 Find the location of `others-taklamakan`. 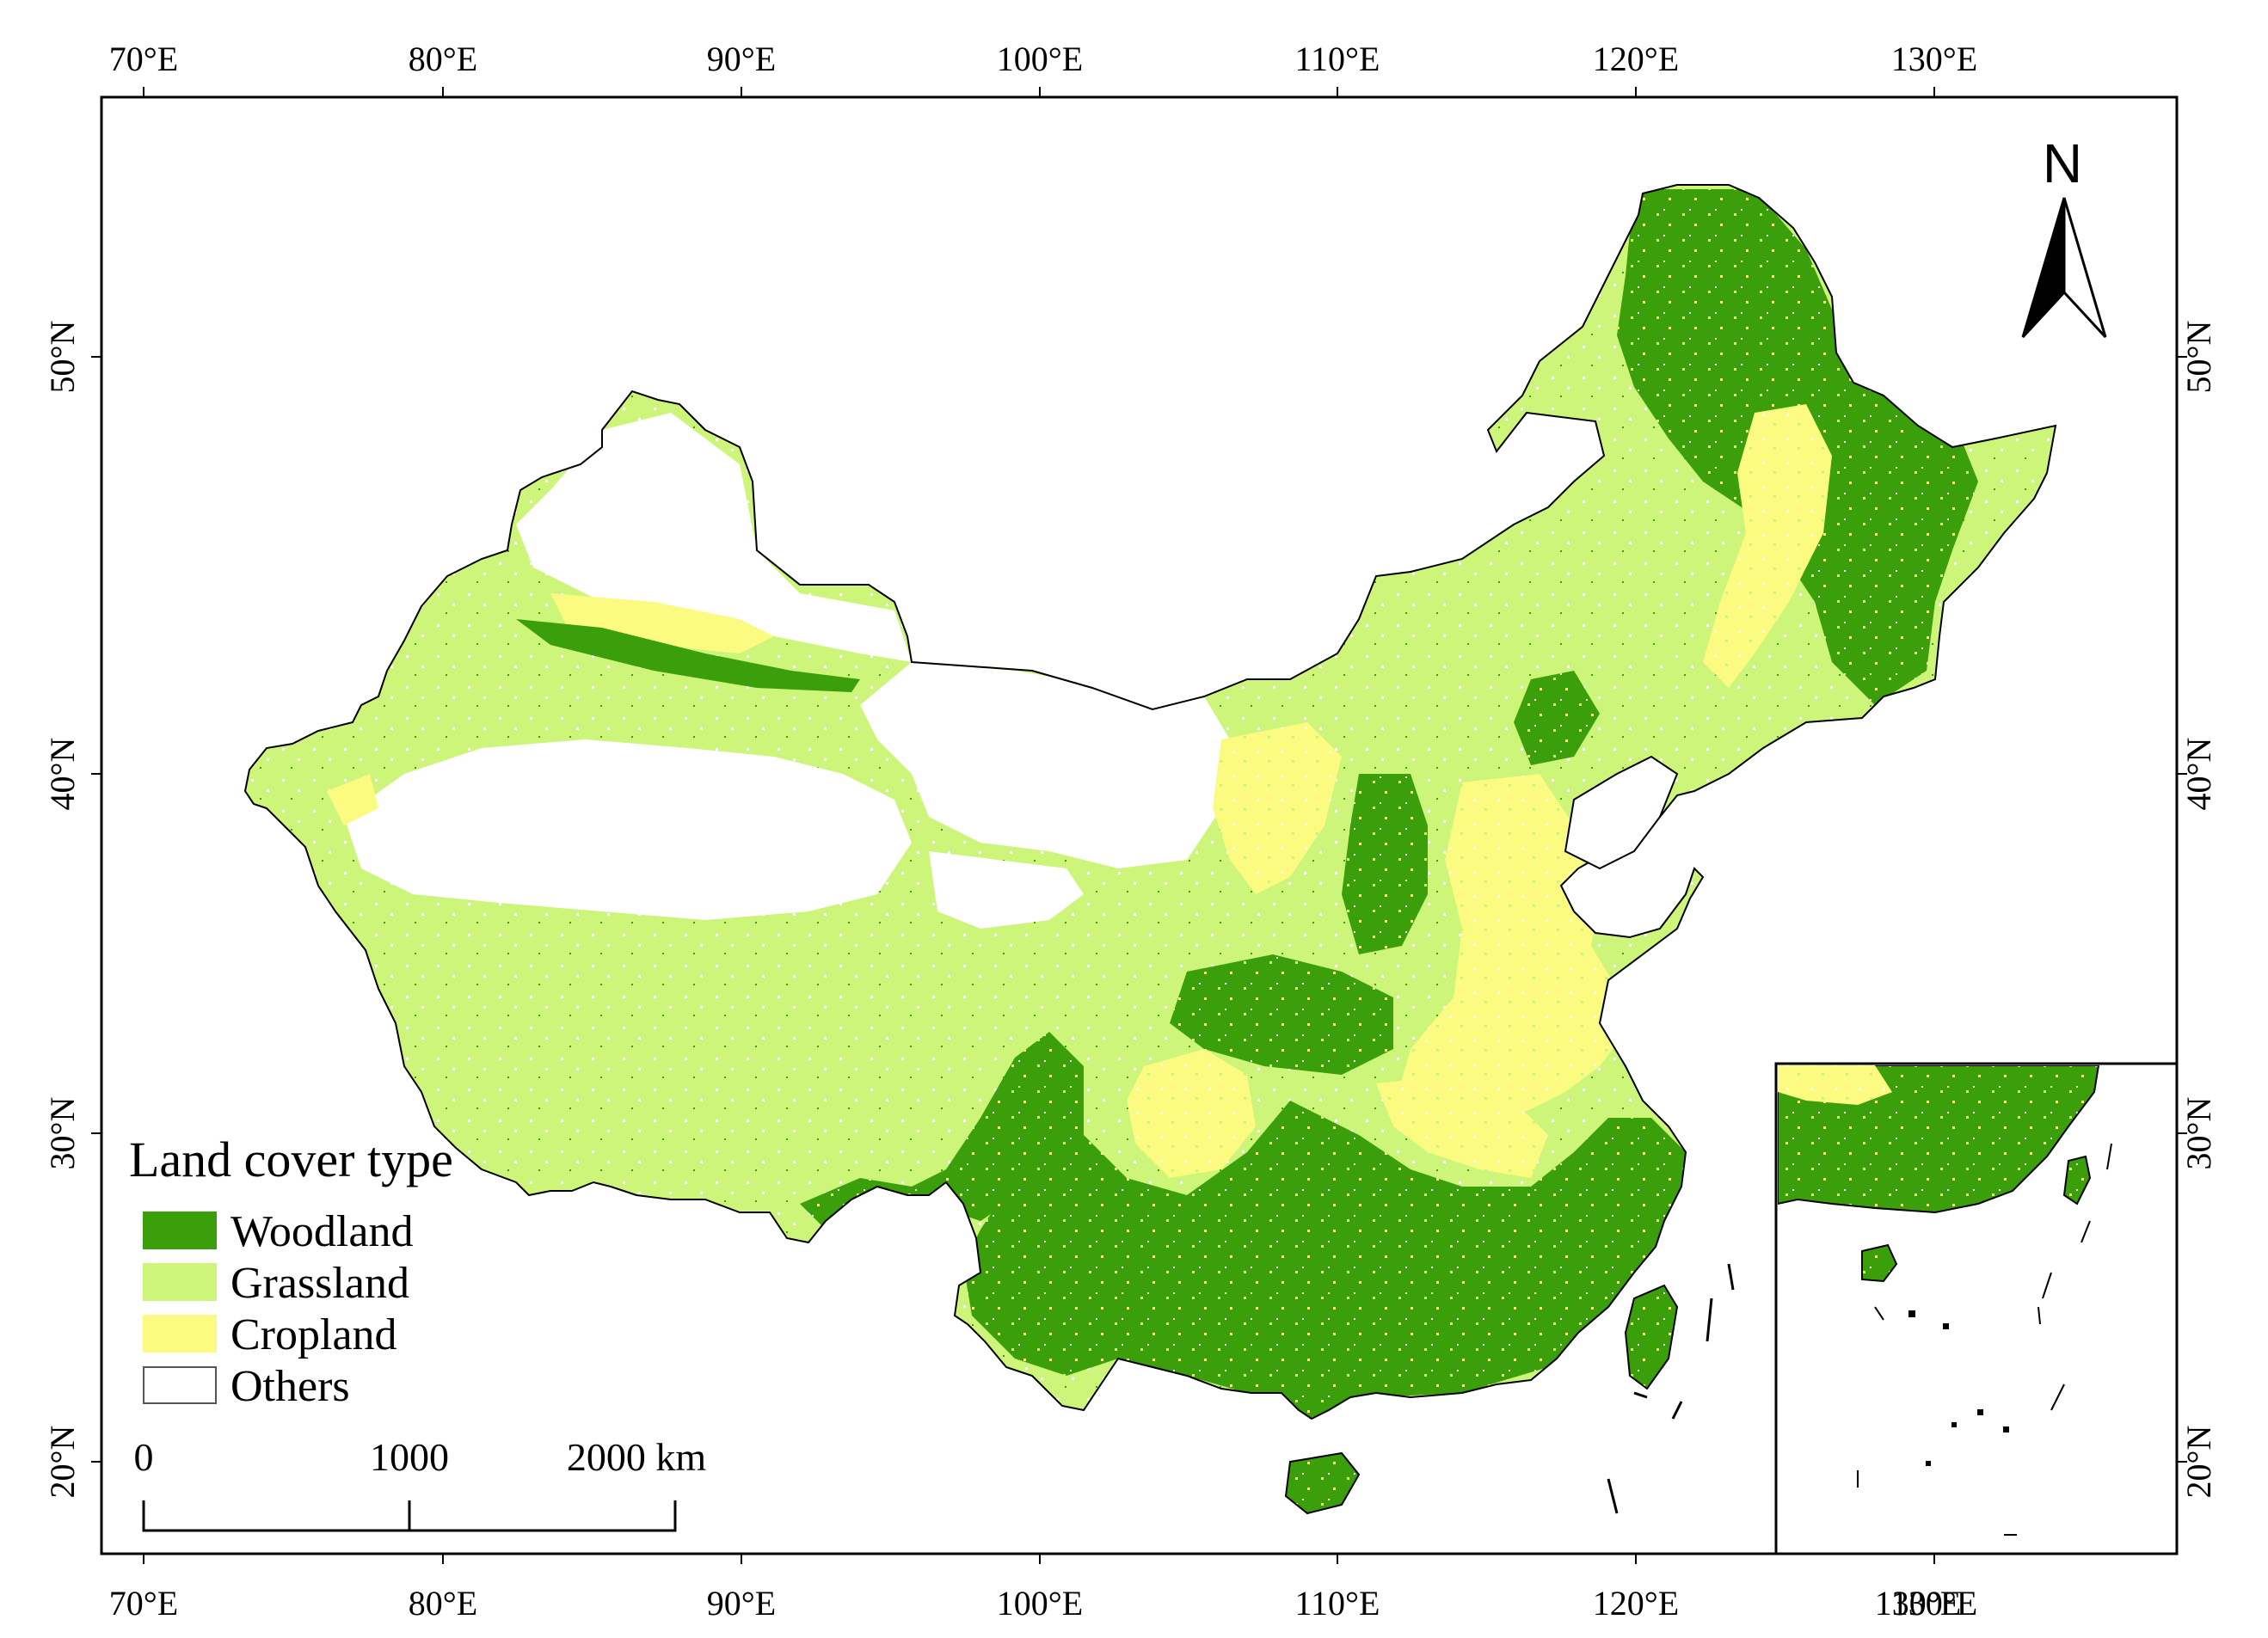

others-taklamakan is located at coordinates (628, 829).